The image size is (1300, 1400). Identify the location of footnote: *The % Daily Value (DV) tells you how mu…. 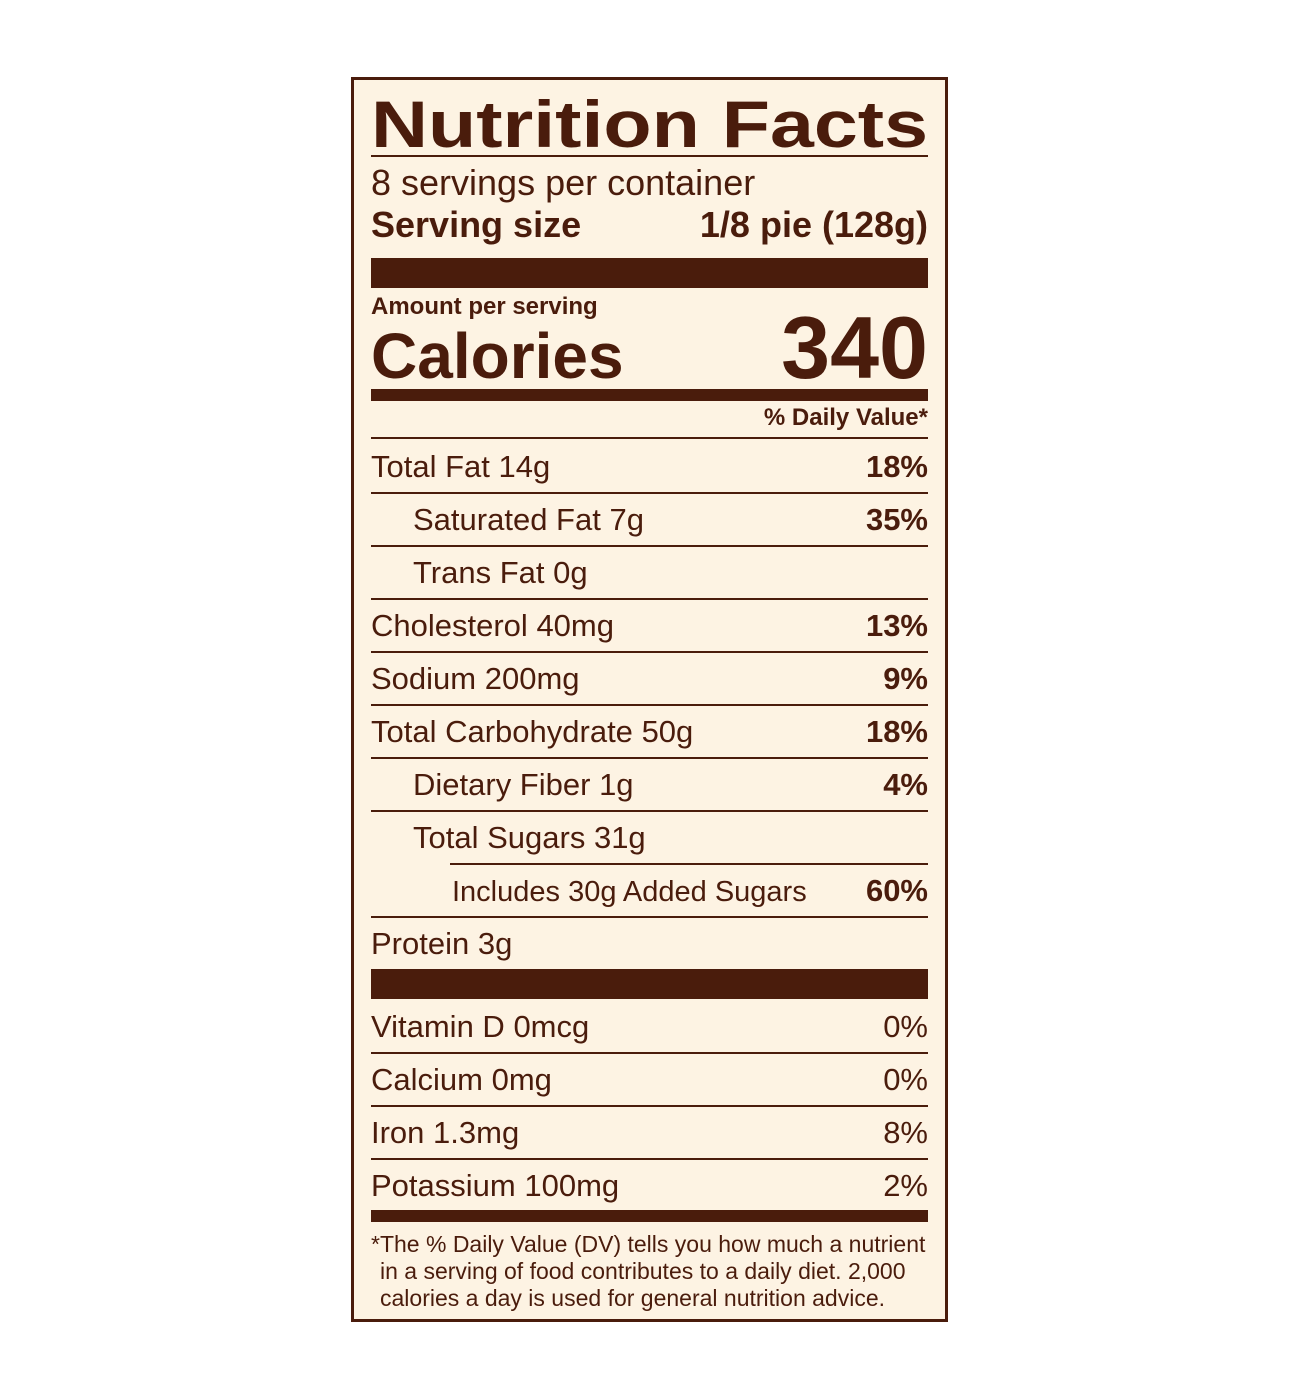
(649, 1271).